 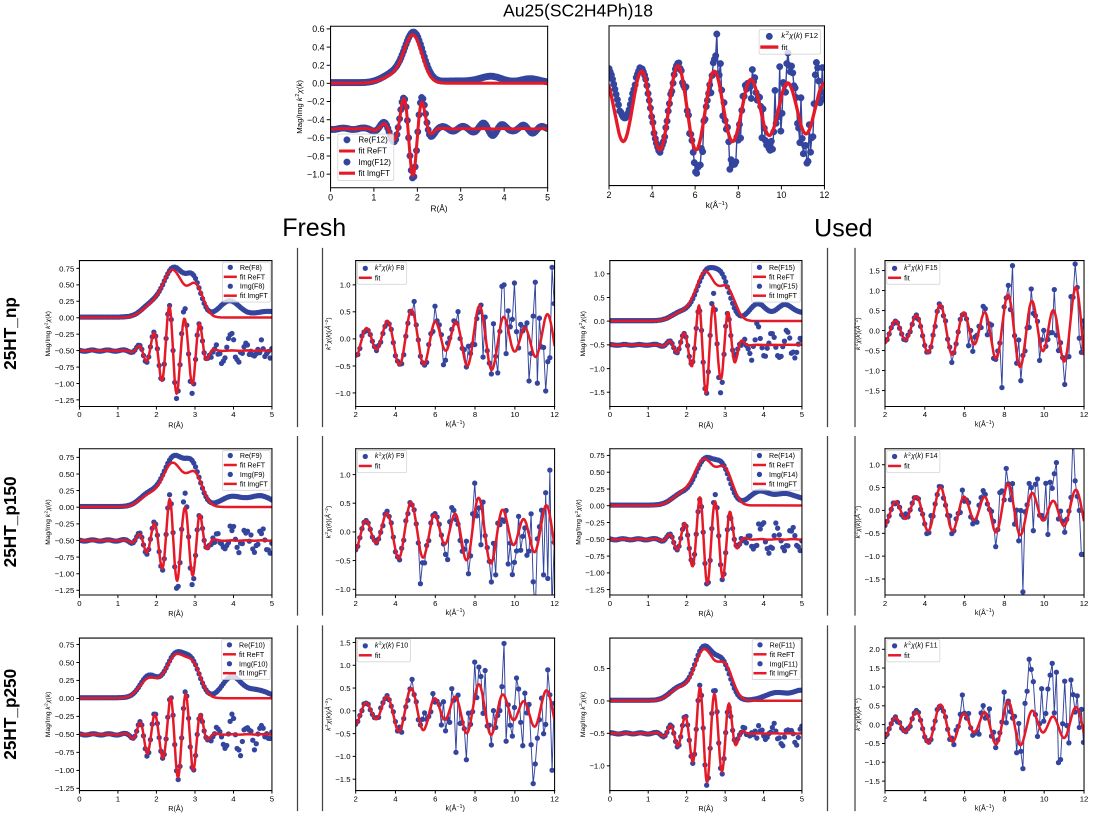 I want to click on svg-text: 5, so click(x=802, y=798).